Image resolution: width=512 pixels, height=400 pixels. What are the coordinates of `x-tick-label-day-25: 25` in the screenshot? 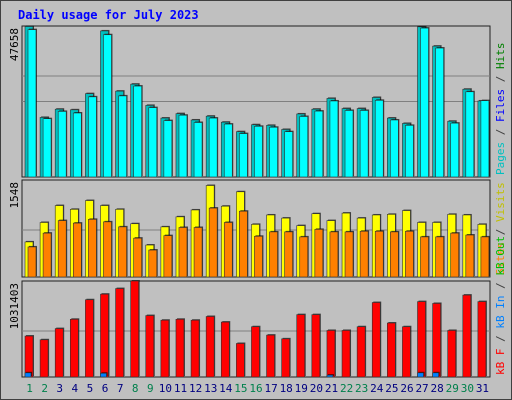 It's located at (391, 388).